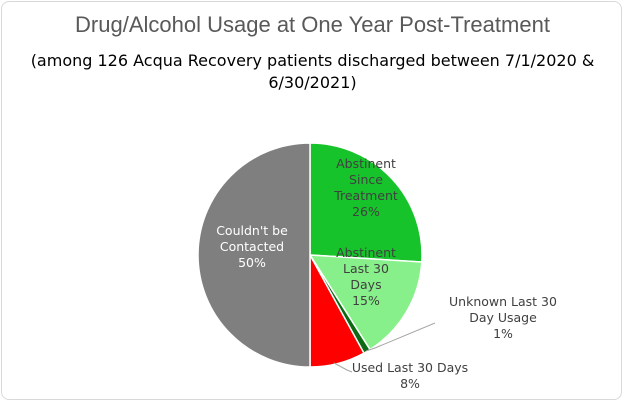 The width and height of the screenshot is (625, 403). Describe the element at coordinates (503, 317) in the screenshot. I see `data-label: Unknown Last 30 Day Usage 1%` at that location.